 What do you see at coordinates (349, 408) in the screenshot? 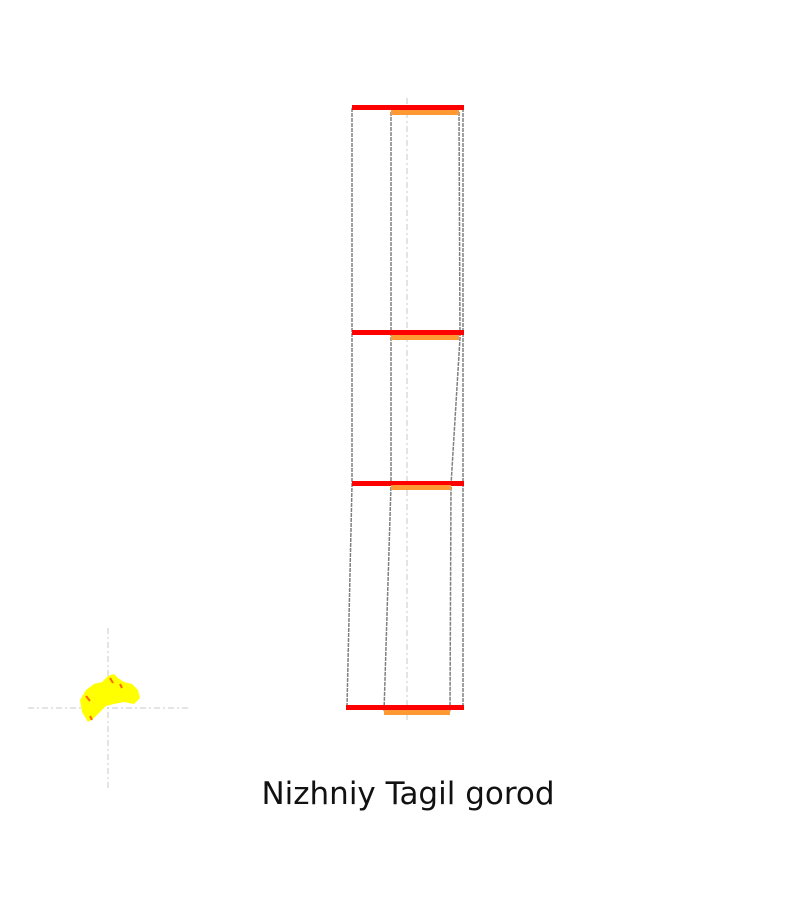
I see `outer-outline-left` at bounding box center [349, 408].